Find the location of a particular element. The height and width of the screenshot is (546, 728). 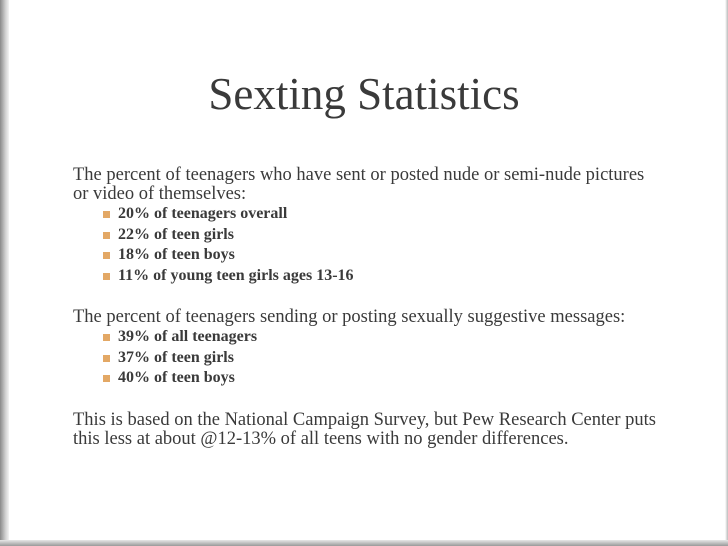

slide-title: Sexting Statistics is located at coordinates (364, 94).